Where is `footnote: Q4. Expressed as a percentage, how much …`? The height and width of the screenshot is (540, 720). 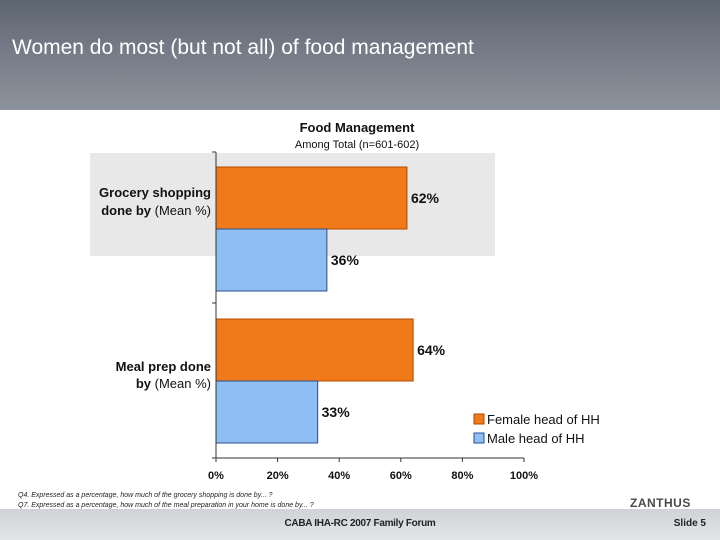
footnote: Q4. Expressed as a percentage, how much … is located at coordinates (145, 495).